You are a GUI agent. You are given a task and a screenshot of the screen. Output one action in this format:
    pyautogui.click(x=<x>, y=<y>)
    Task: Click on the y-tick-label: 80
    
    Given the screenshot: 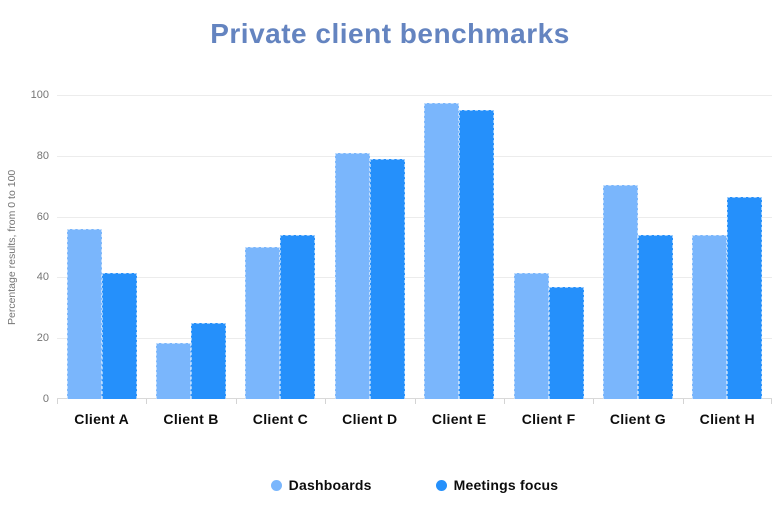 What is the action you would take?
    pyautogui.click(x=42, y=155)
    